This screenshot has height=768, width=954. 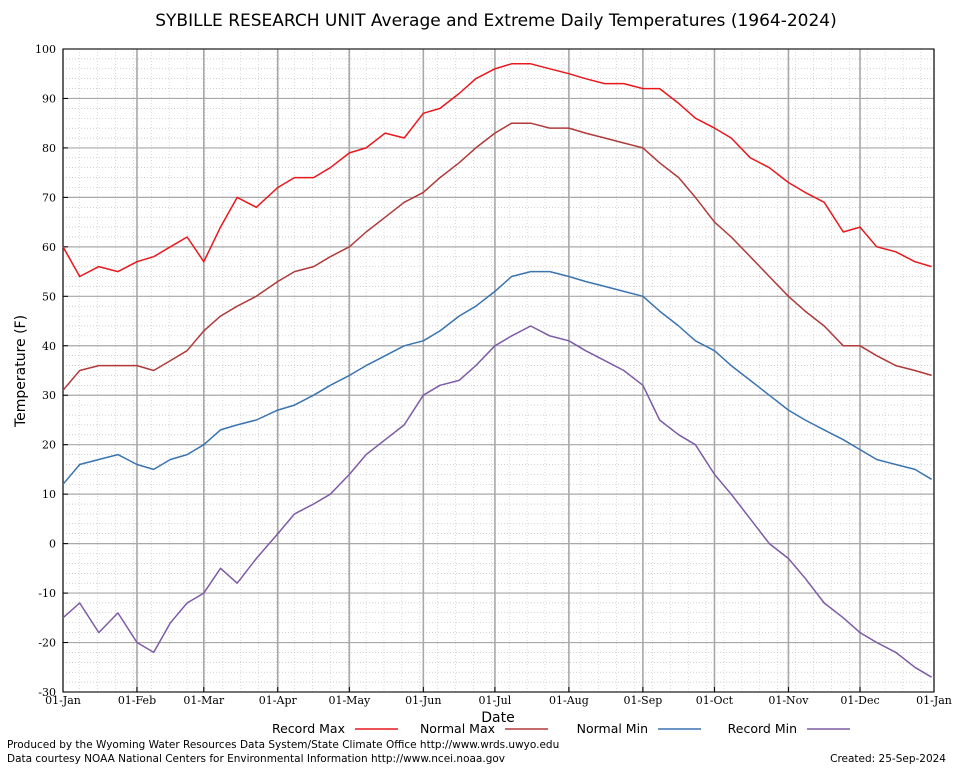 What do you see at coordinates (423, 700) in the screenshot?
I see `x-tick-label: 01-Jun` at bounding box center [423, 700].